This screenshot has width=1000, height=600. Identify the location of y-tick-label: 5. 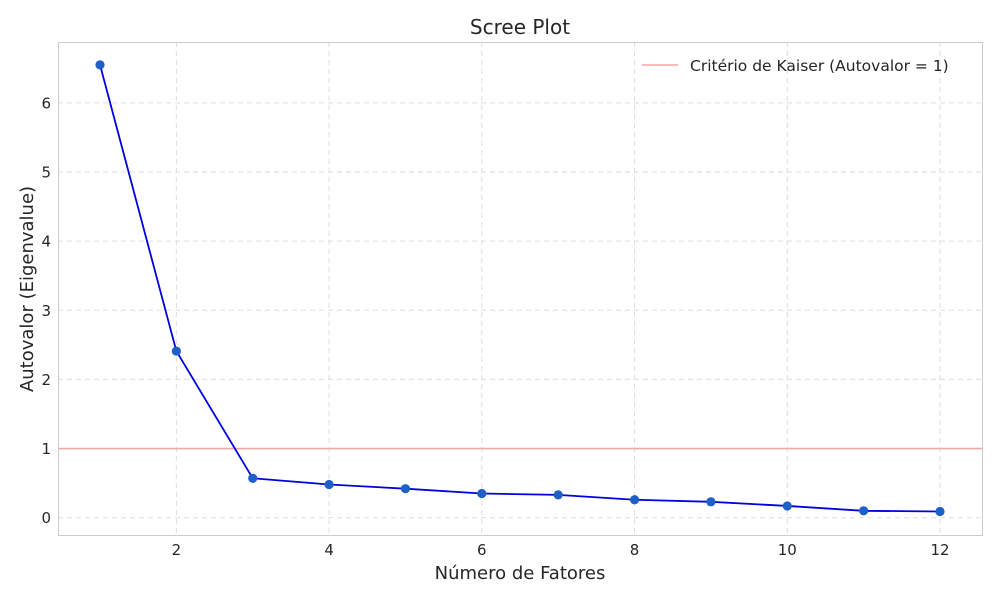
(46, 172).